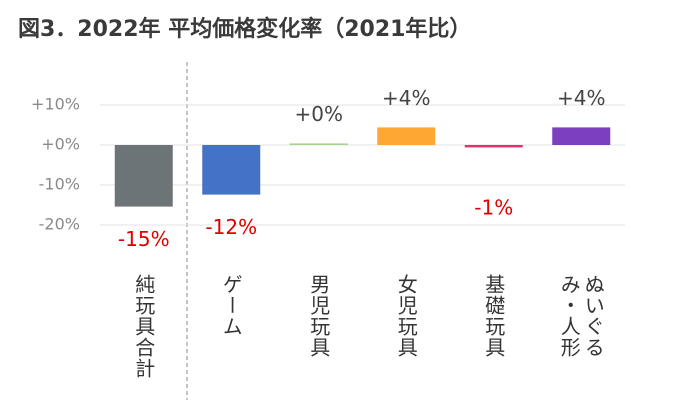 The image size is (700, 405). I want to click on x-tick-label: ゲーム, so click(231, 305).